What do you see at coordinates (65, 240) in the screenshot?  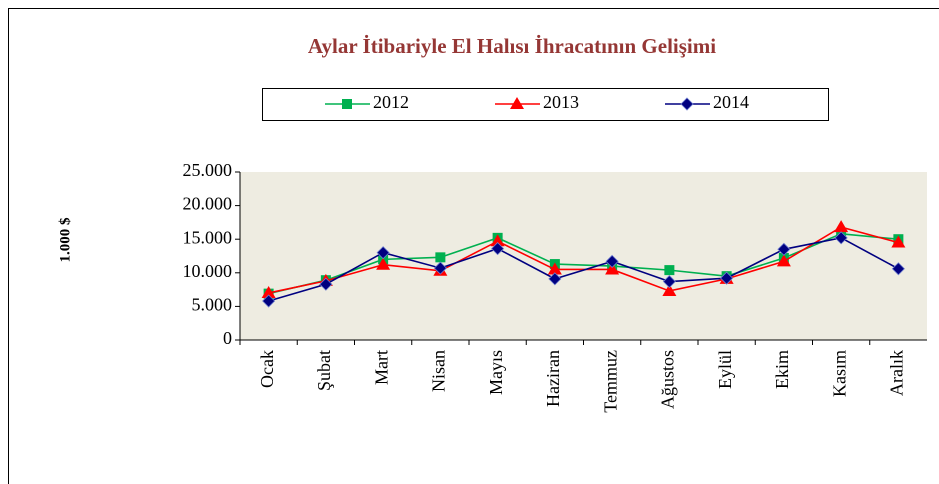 I see `y-axis-title: 1.000 $` at bounding box center [65, 240].